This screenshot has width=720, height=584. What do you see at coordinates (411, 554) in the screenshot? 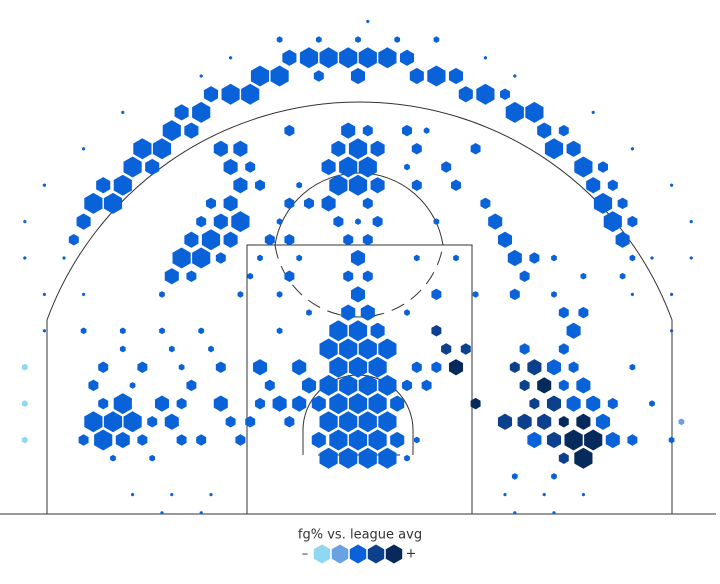
I see `legend-high: +` at bounding box center [411, 554].